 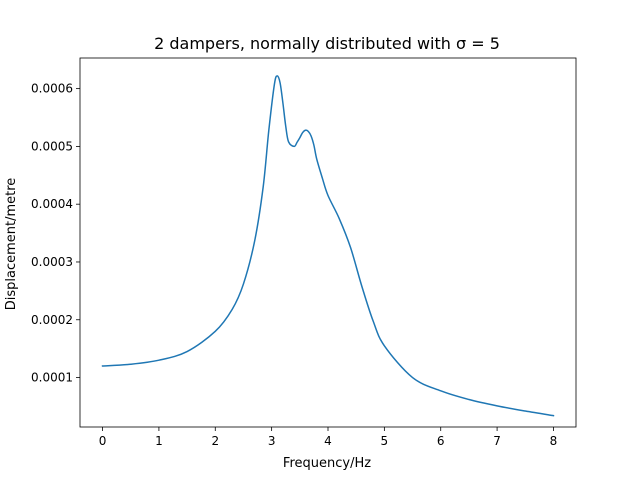 I want to click on x-tick-label: 0, so click(x=103, y=441).